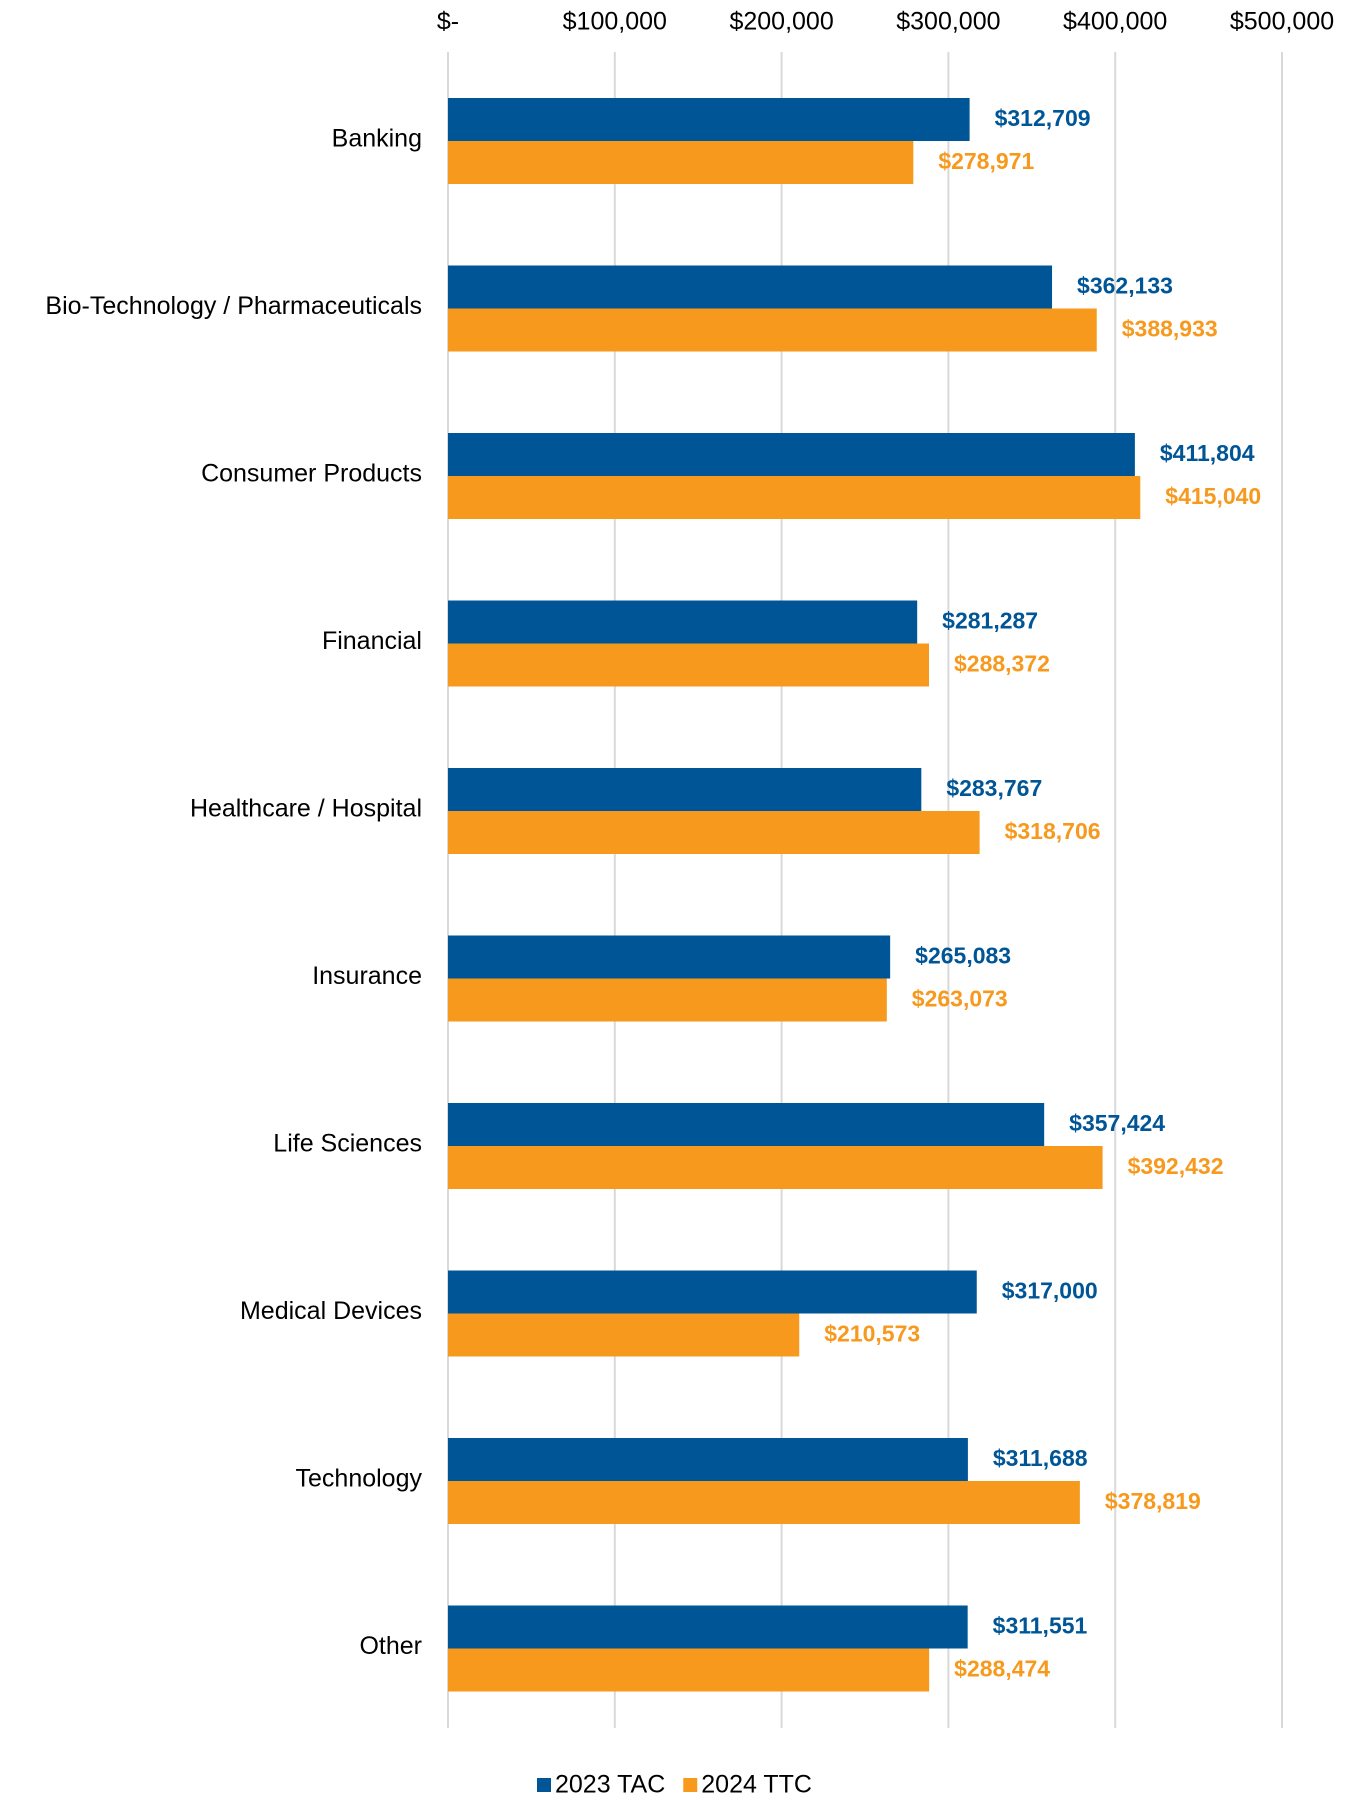 The width and height of the screenshot is (1366, 1814). What do you see at coordinates (994, 788) in the screenshot?
I see `value-label: $283,767` at bounding box center [994, 788].